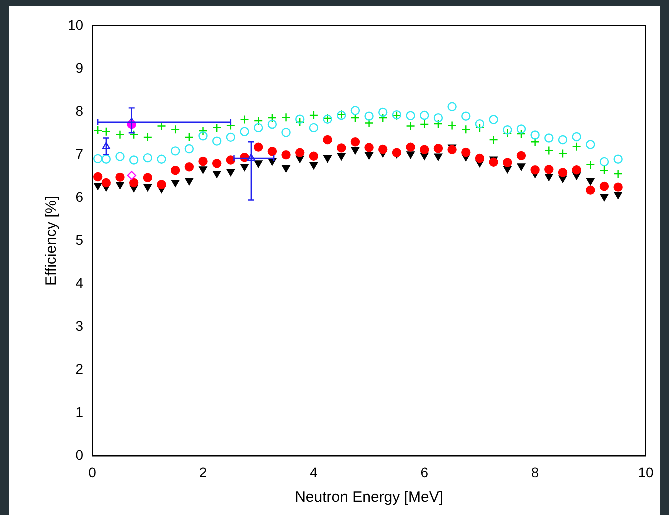 Image resolution: width=669 pixels, height=515 pixels. I want to click on y-tick-label: 4, so click(80, 282).